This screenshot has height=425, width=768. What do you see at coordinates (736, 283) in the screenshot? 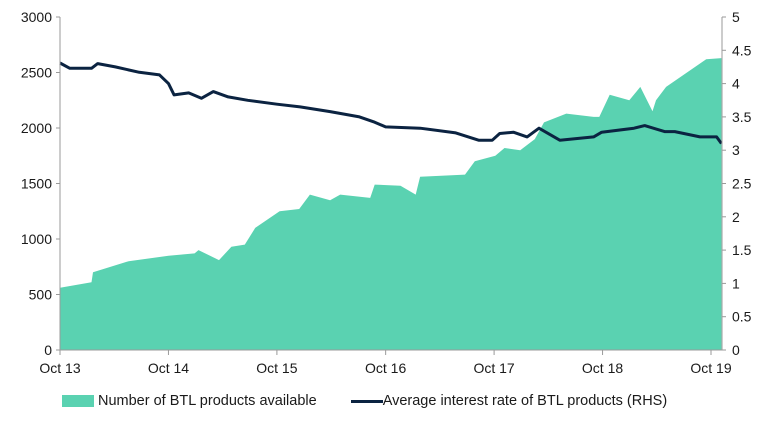
I see `y2-tick-label: 1` at bounding box center [736, 283].